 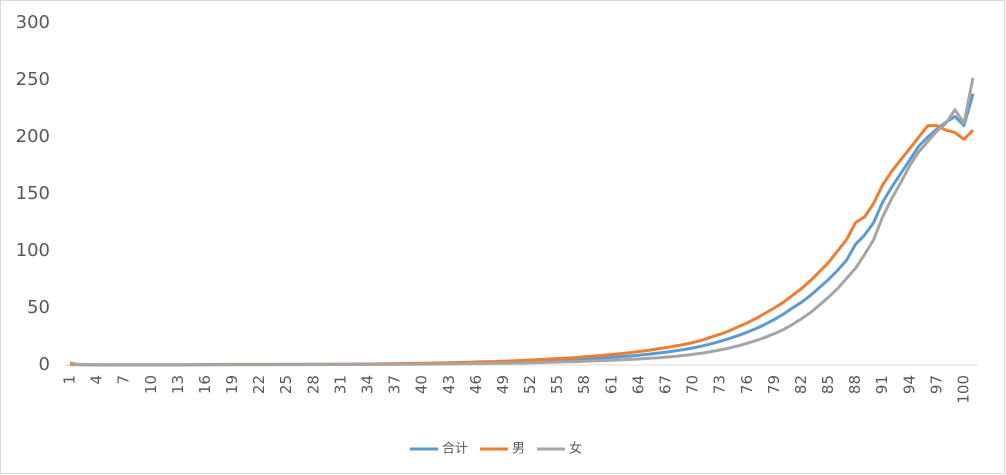 What do you see at coordinates (882, 384) in the screenshot?
I see `x-tick-label: 91` at bounding box center [882, 384].